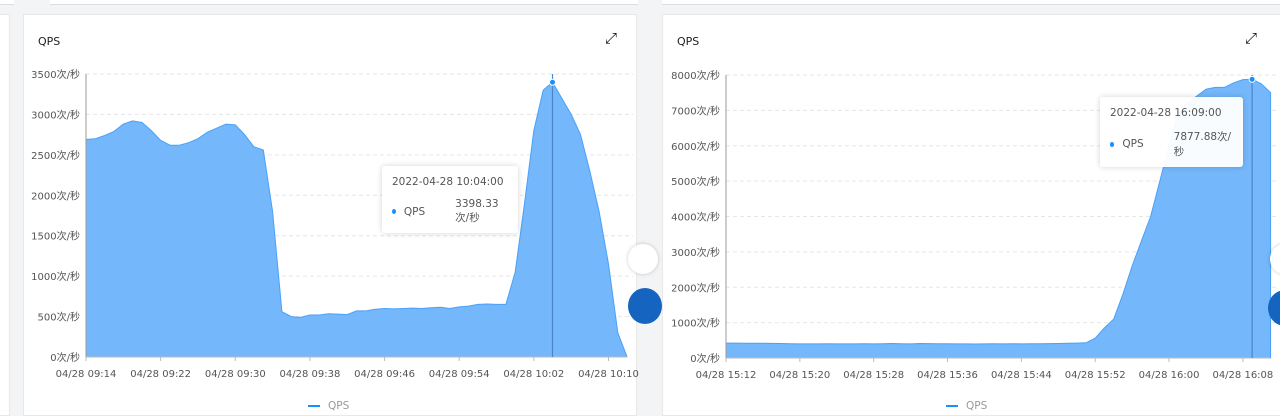  Describe the element at coordinates (1021, 375) in the screenshot. I see `x-tick-label: 04/28 15:44` at that location.